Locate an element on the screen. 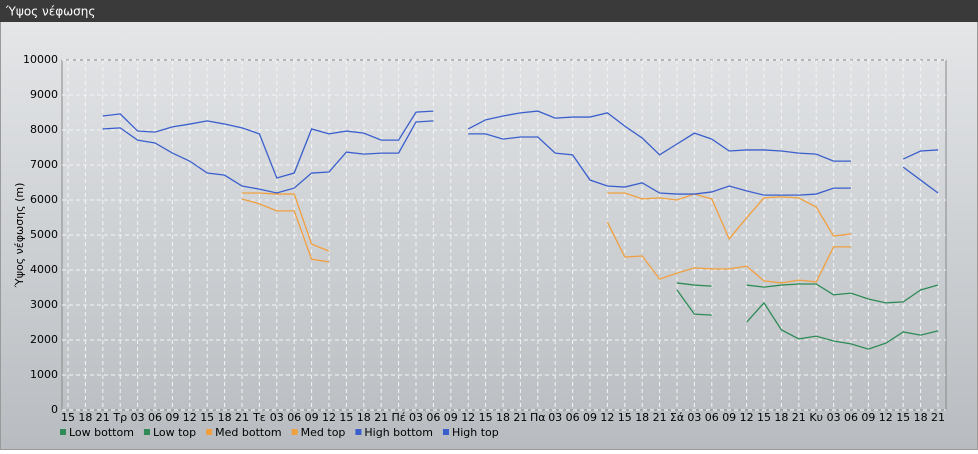 The width and height of the screenshot is (978, 454). chart-title: Ύψος νέφωσης is located at coordinates (50, 12).